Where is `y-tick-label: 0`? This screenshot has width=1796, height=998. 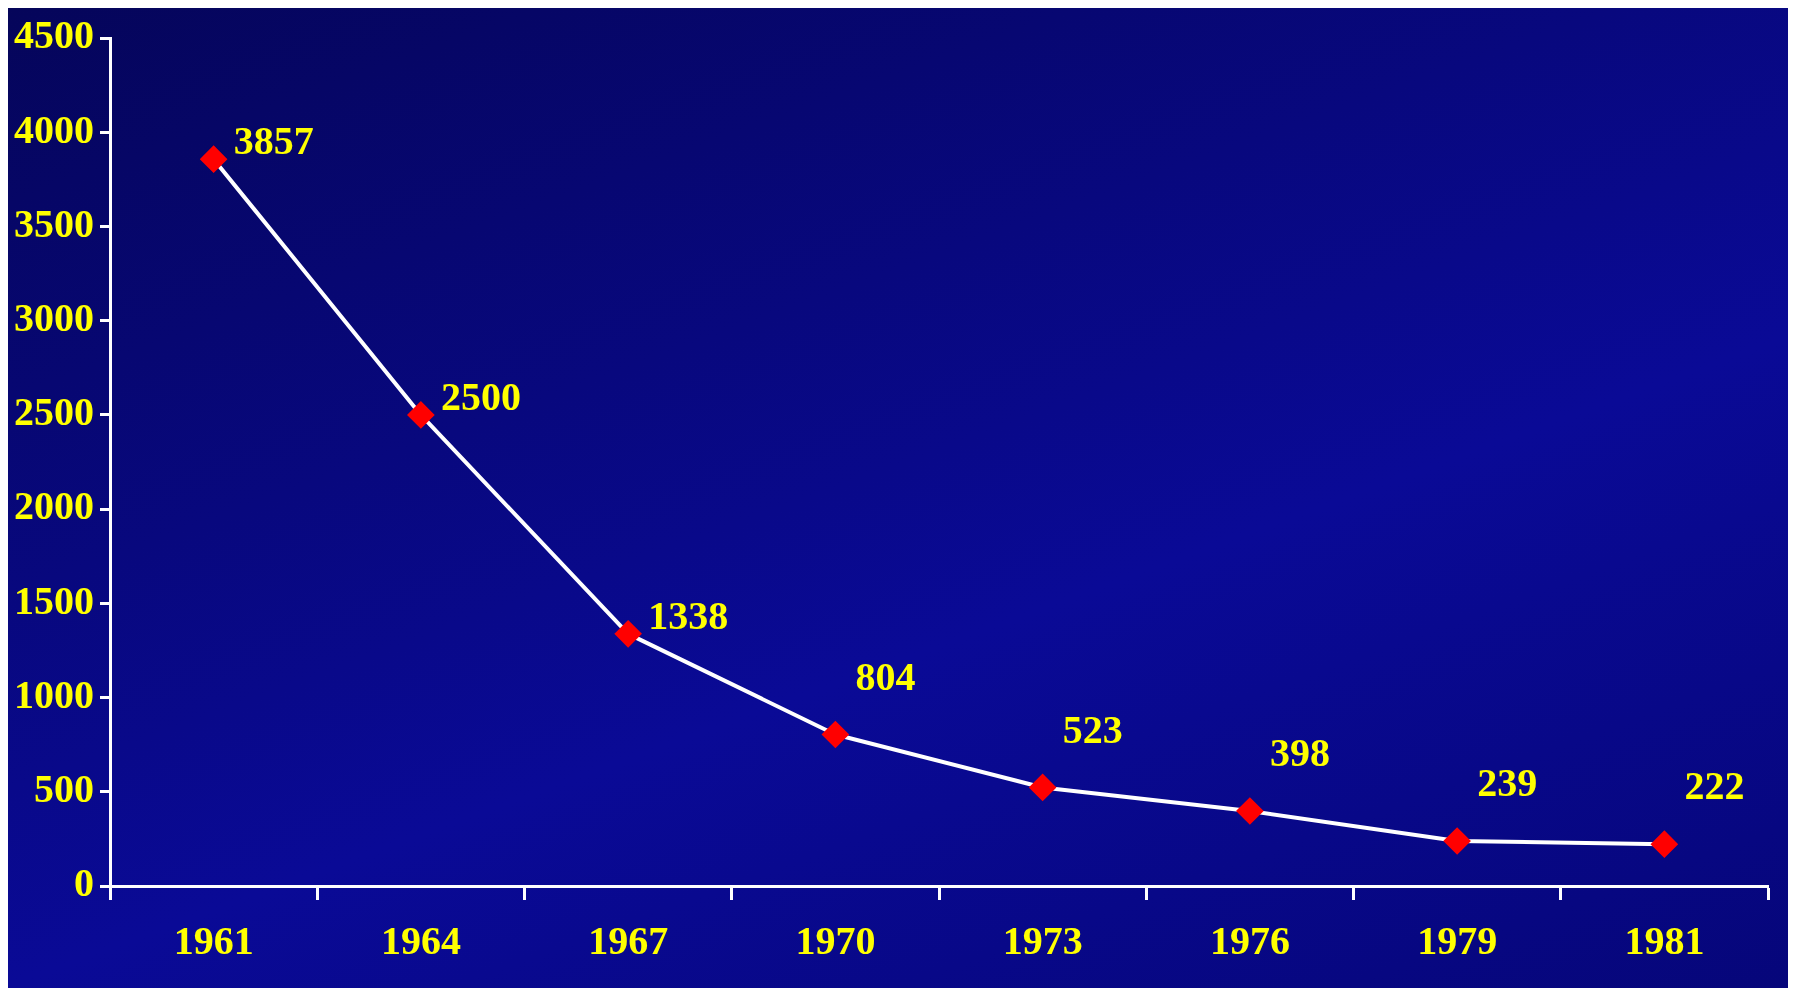 y-tick-label: 0 is located at coordinates (84, 883).